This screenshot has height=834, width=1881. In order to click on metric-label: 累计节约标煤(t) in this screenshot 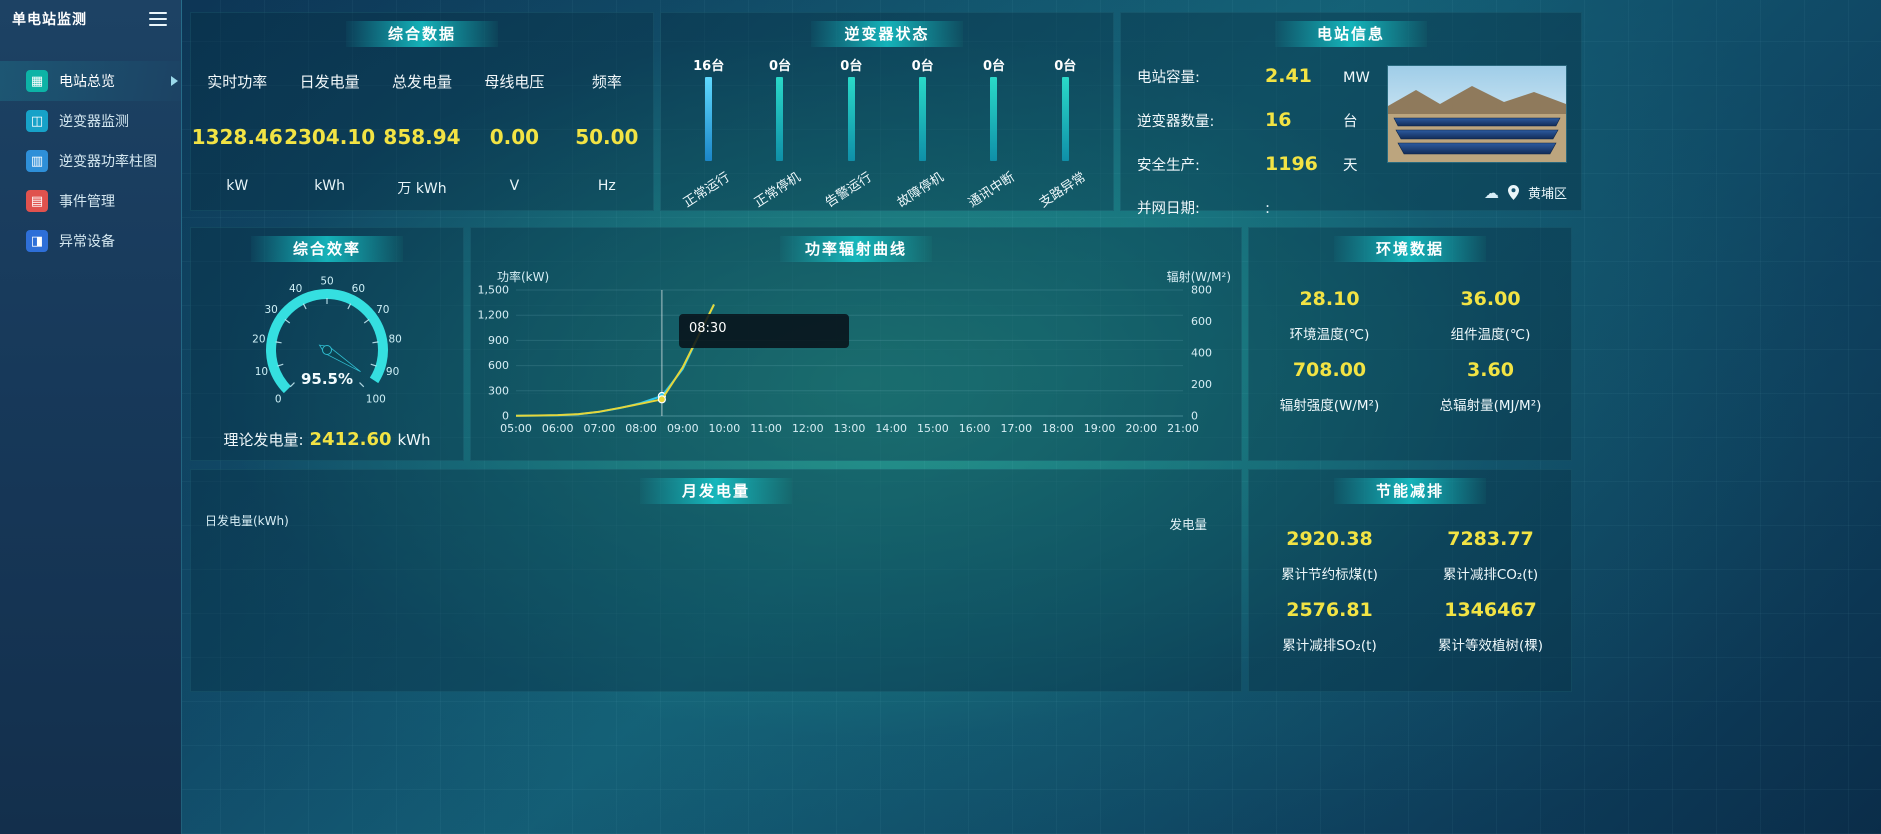, I will do `click(1329, 575)`.